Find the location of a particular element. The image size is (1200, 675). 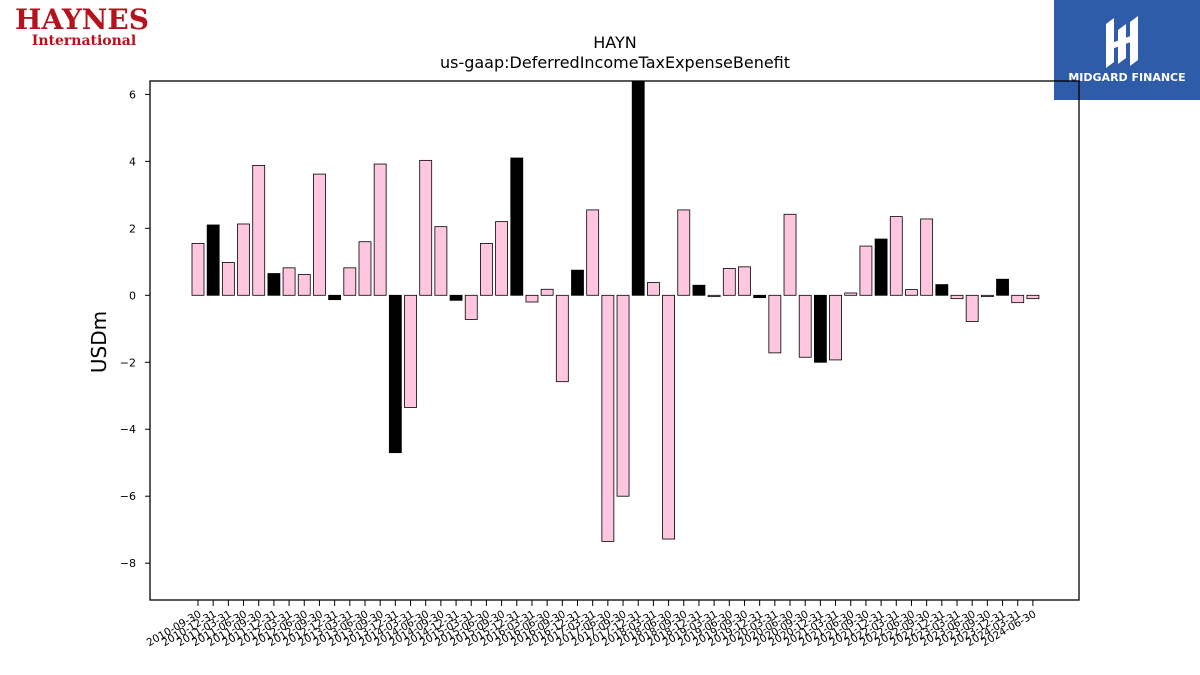

midgard-finance-logo: MIDGARD FINANCE is located at coordinates (1127, 50).